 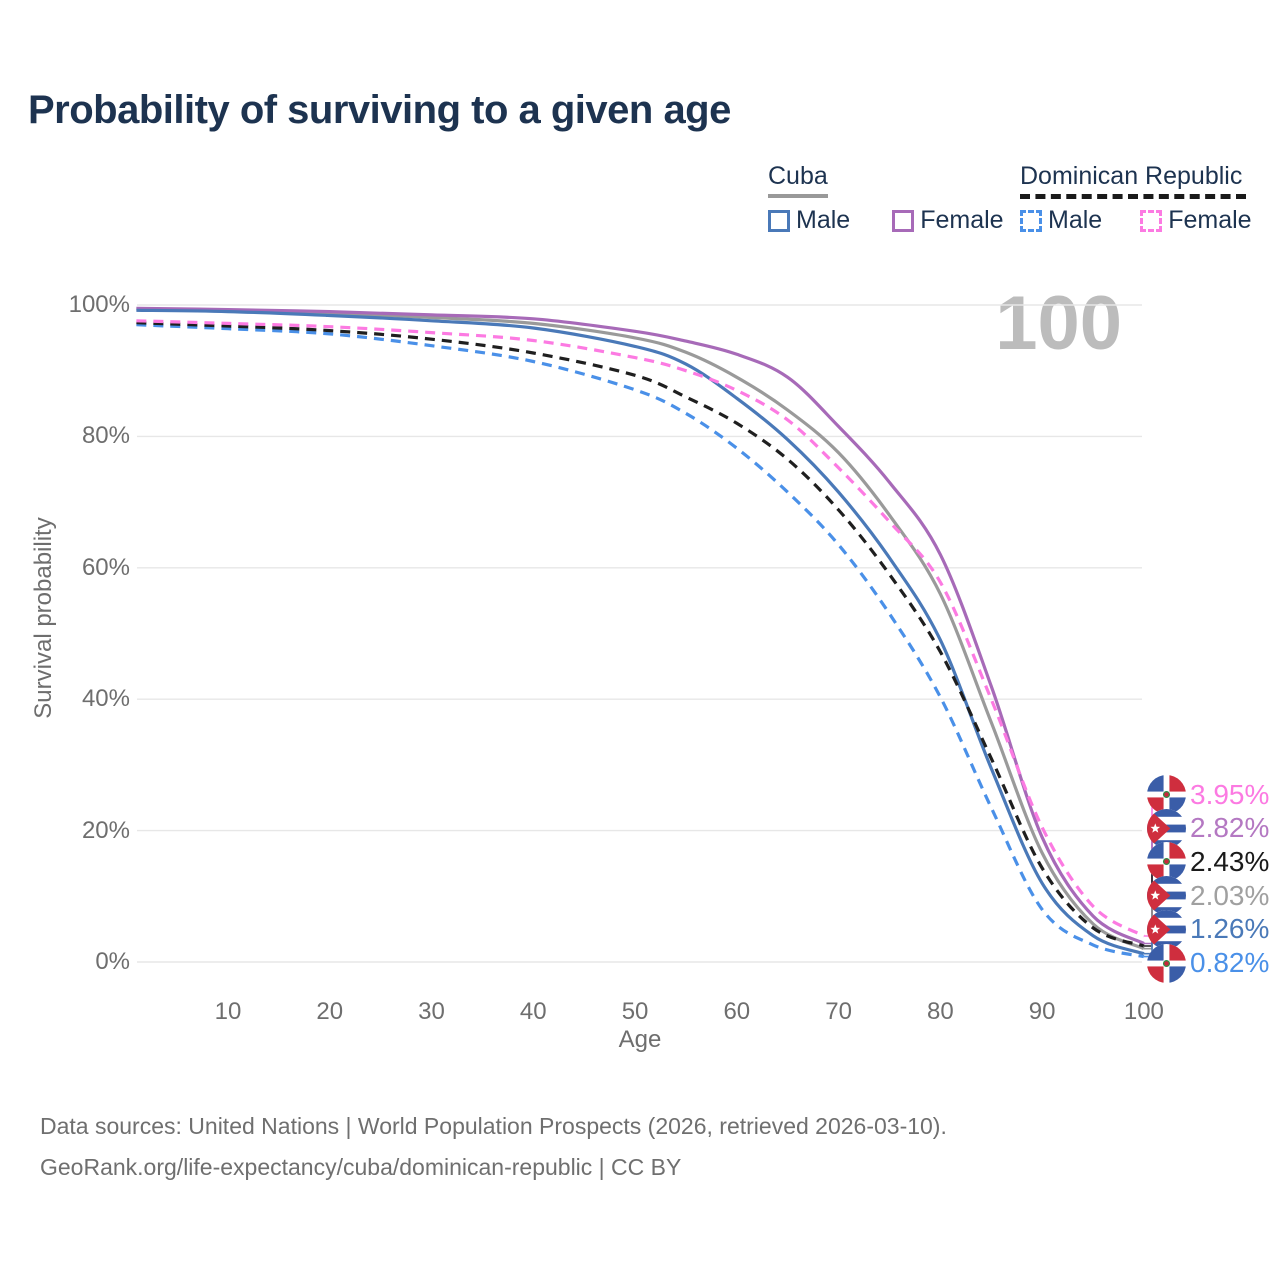 I want to click on legend-item-cuba-male: Male, so click(x=809, y=220).